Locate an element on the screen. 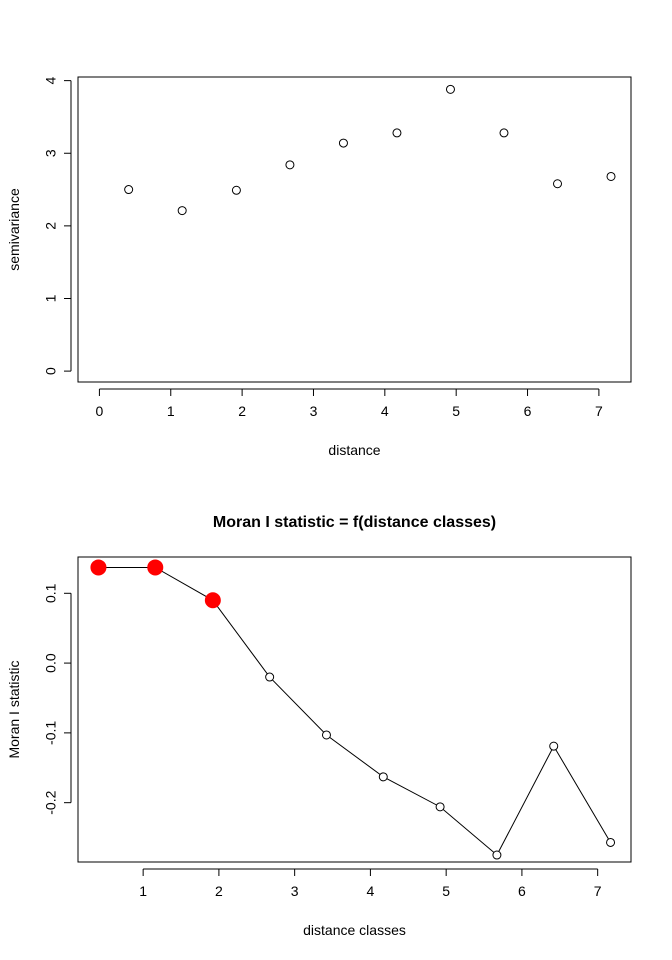 The image size is (672, 960). y-tick-label: 0.1 is located at coordinates (51, 593).